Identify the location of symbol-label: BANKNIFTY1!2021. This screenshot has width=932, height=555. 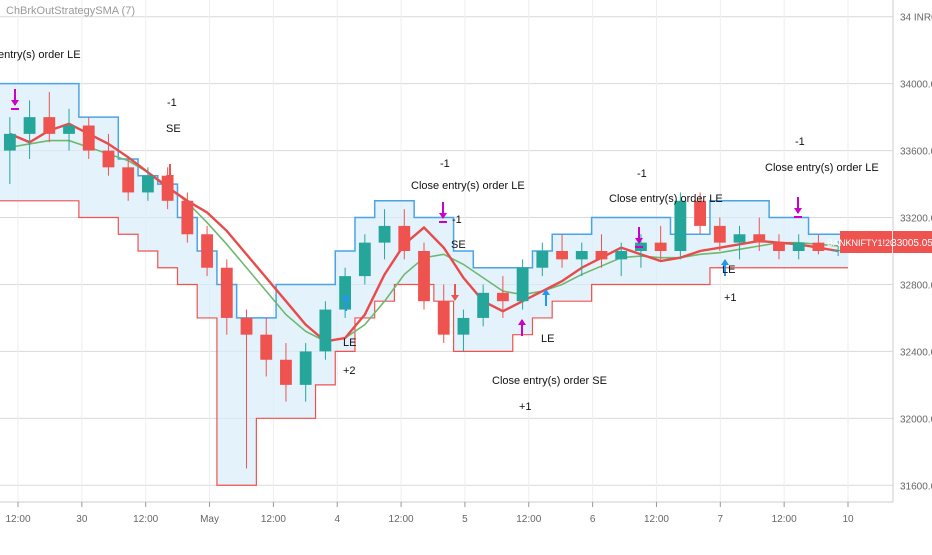
(866, 243).